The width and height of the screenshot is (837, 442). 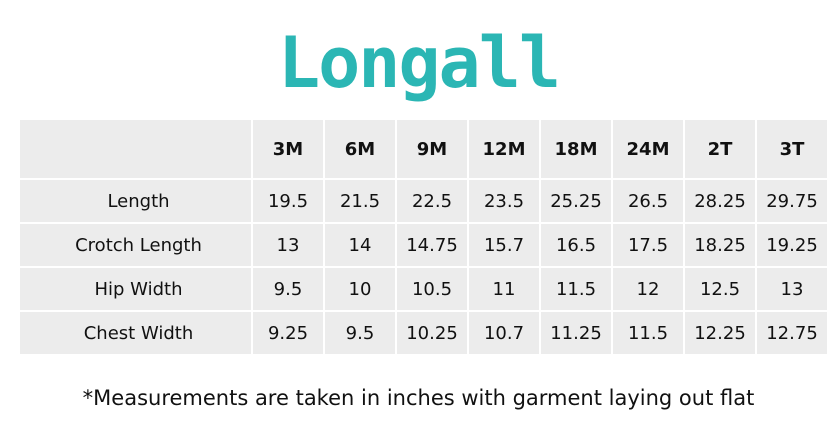 What do you see at coordinates (504, 149) in the screenshot?
I see `column-header: 12M` at bounding box center [504, 149].